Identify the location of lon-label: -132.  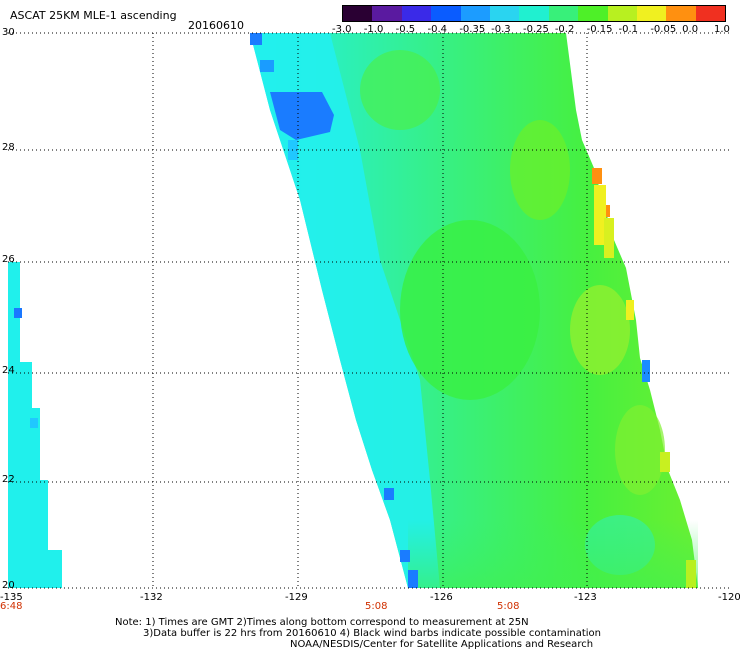
(151, 597).